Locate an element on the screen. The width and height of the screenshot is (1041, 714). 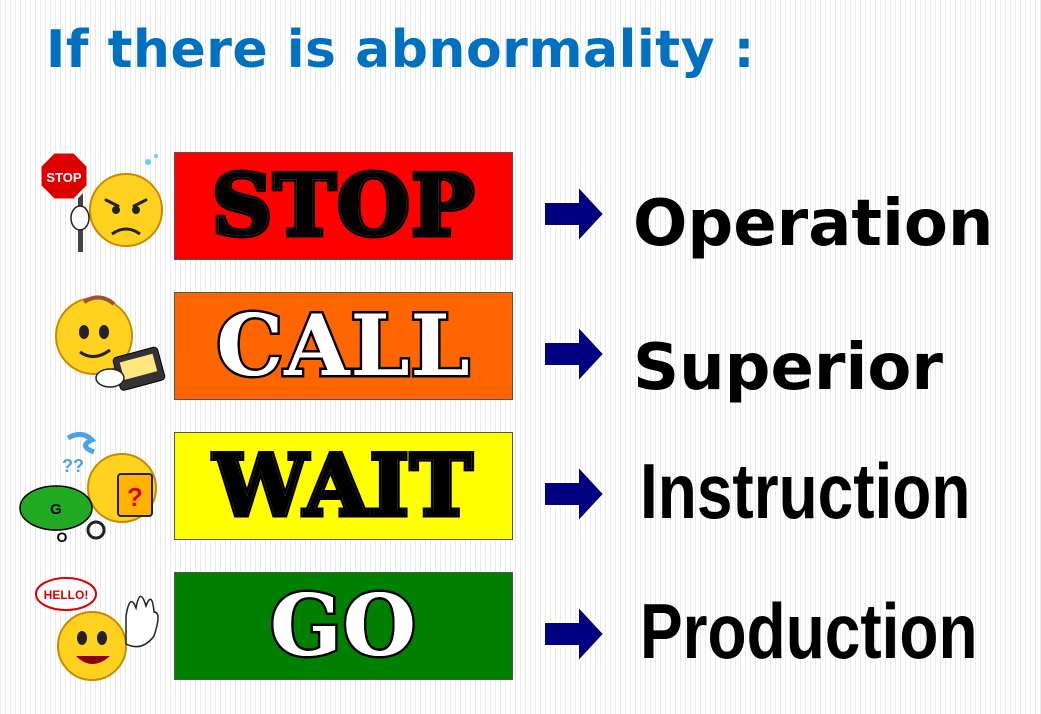
call-sign-box: CALL is located at coordinates (343, 346).